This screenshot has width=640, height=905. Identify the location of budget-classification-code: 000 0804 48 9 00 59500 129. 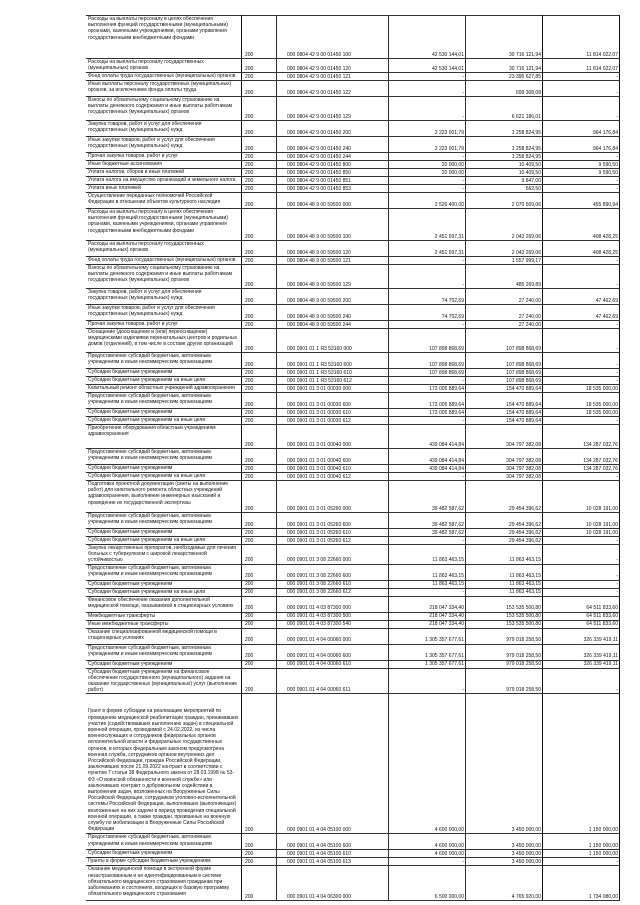
(332, 276).